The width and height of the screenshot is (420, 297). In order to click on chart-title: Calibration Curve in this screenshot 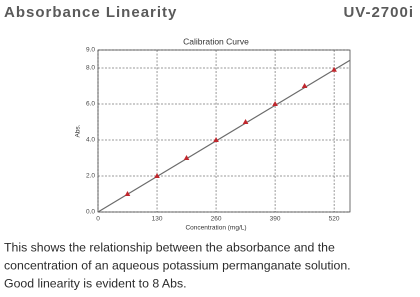, I will do `click(216, 41)`.